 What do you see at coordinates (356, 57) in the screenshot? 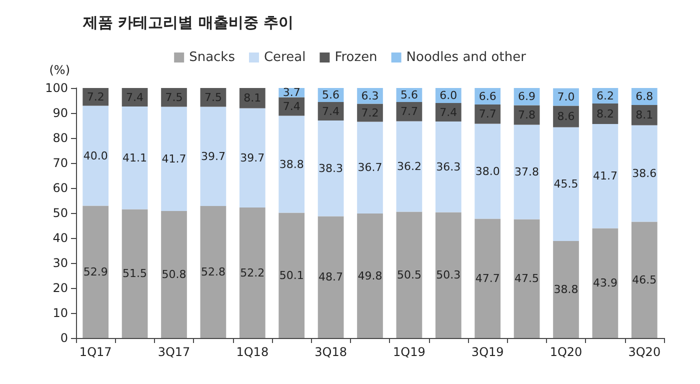
I see `legend-label: Frozen` at bounding box center [356, 57].